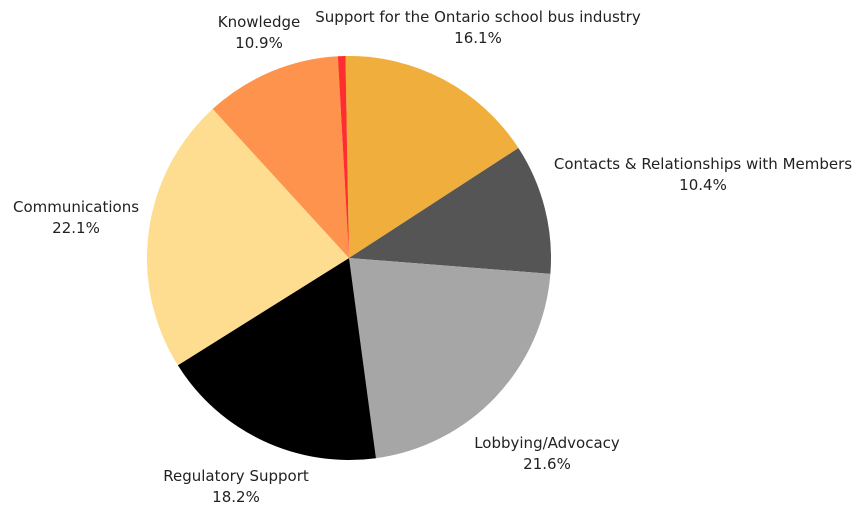 This screenshot has height=508, width=859. I want to click on slice-value-5: 10.9%, so click(259, 43).